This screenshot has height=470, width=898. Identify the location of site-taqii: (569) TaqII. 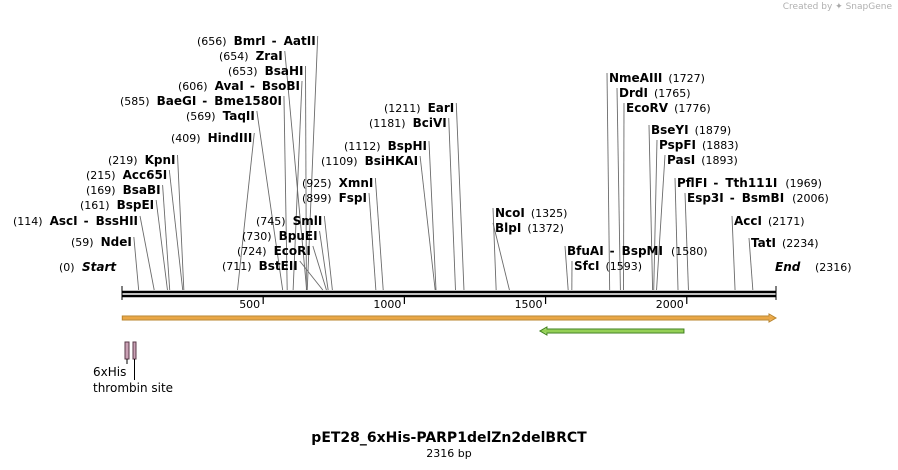
(220, 116).